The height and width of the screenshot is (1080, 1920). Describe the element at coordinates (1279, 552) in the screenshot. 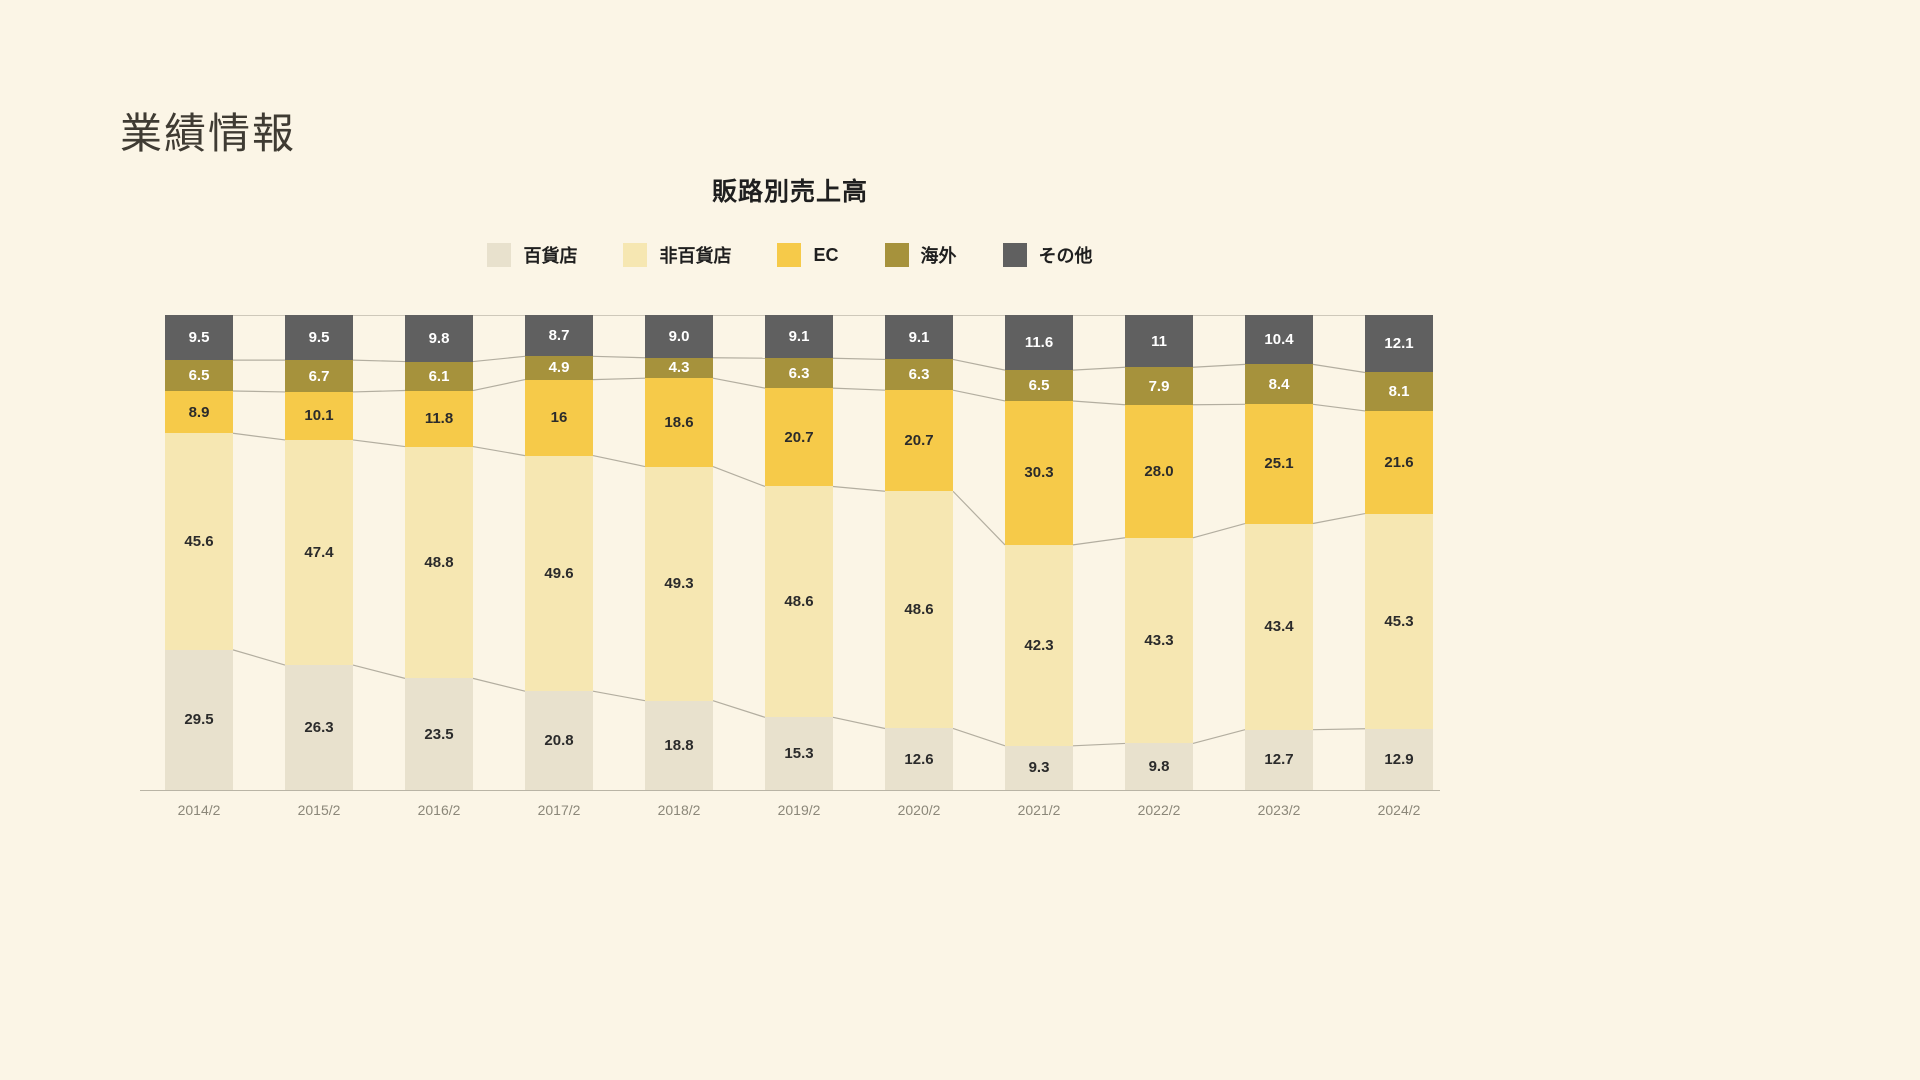

I see `bar-2023/2: 10.4 8.4 25.1 43.4 12.7` at that location.